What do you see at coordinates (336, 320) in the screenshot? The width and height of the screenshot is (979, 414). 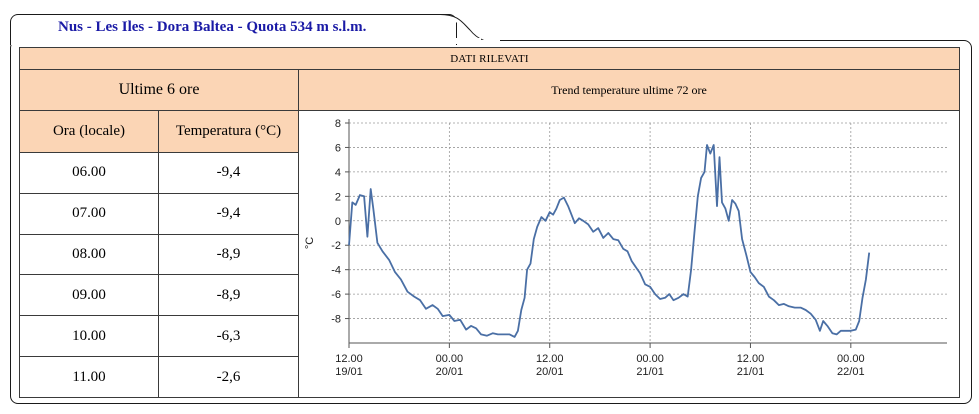 I see `y-tick-label: -8` at bounding box center [336, 320].